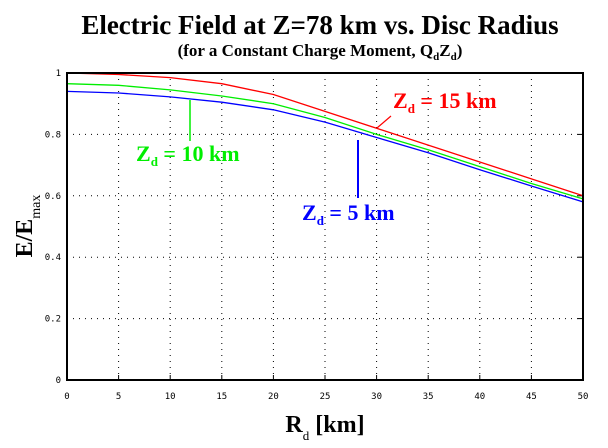  I want to click on x-tick-label: 15, so click(221, 397).